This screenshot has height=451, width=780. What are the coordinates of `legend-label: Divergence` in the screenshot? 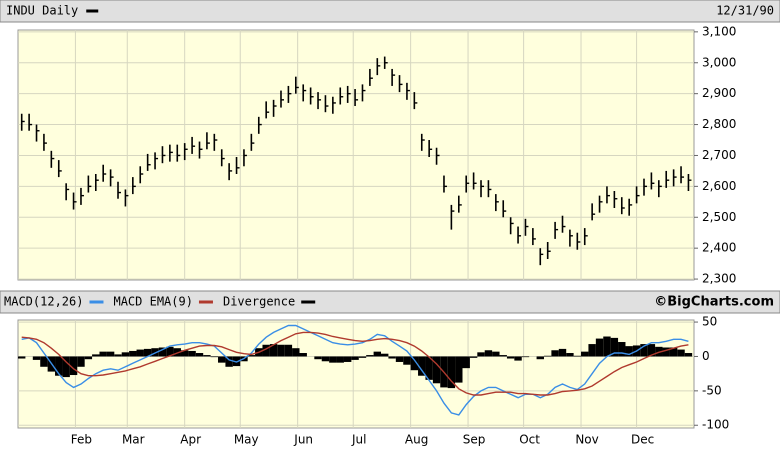 It's located at (259, 302).